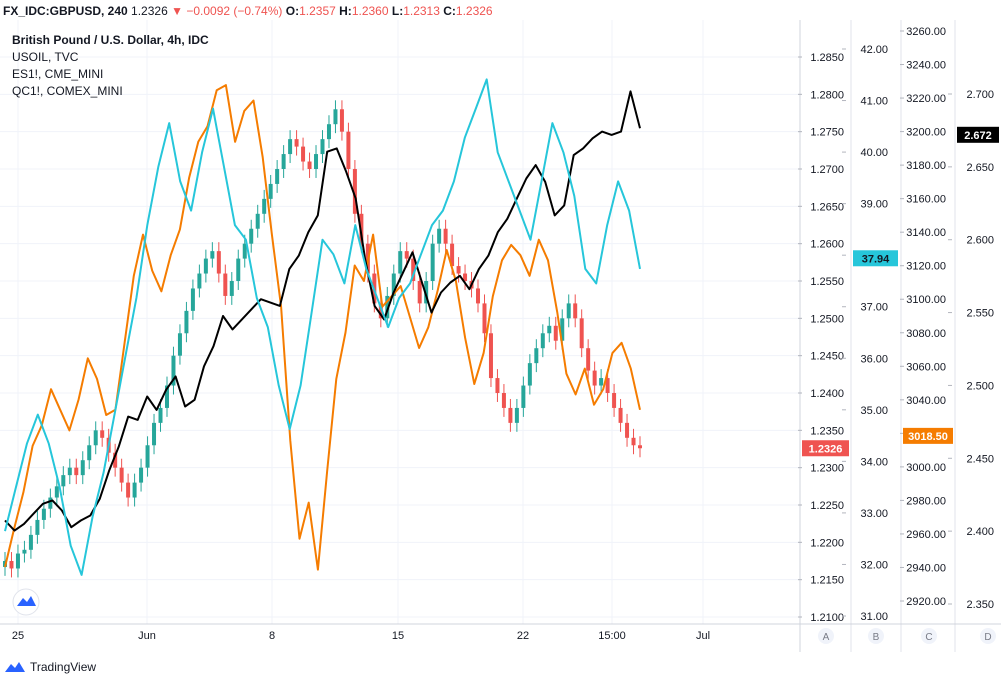 The image size is (1001, 677). I want to click on symbol-name: FX_IDC:GBPUSD, 240, so click(65, 11).